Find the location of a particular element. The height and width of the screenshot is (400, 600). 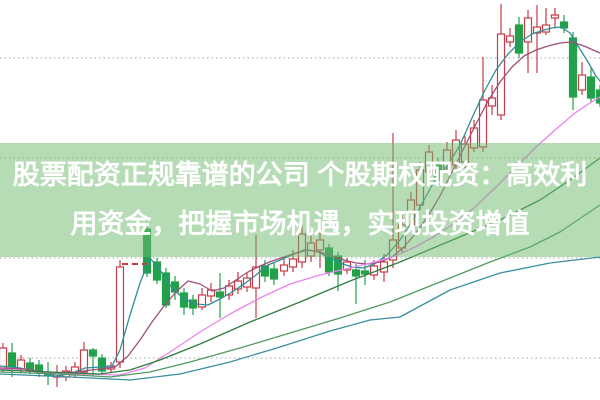

headline-line-2: 用资金，把握市场机遇，实现投资增值 is located at coordinates (300, 224).